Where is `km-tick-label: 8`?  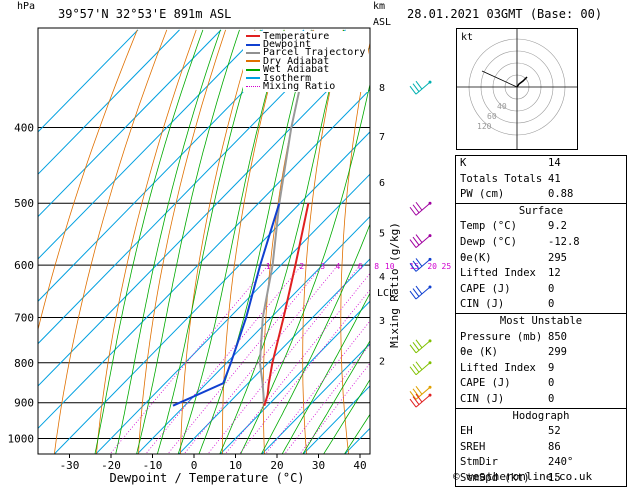 km-tick-label: 8 is located at coordinates (382, 88).